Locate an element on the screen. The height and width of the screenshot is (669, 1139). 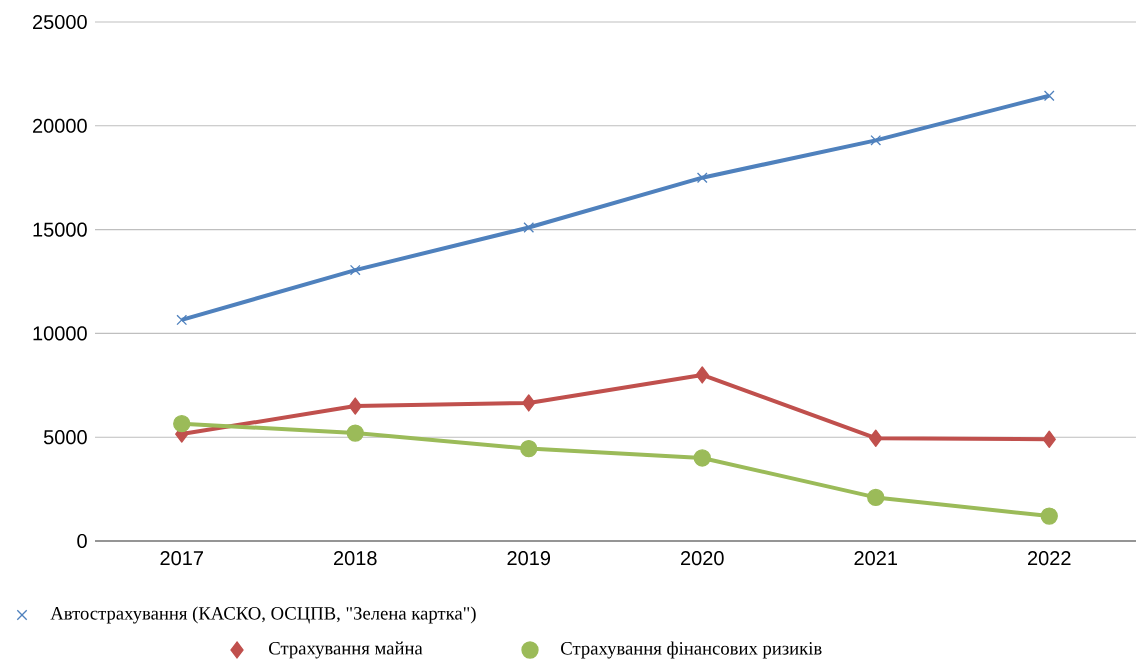
x-tick-label: 2019 is located at coordinates (529, 558).